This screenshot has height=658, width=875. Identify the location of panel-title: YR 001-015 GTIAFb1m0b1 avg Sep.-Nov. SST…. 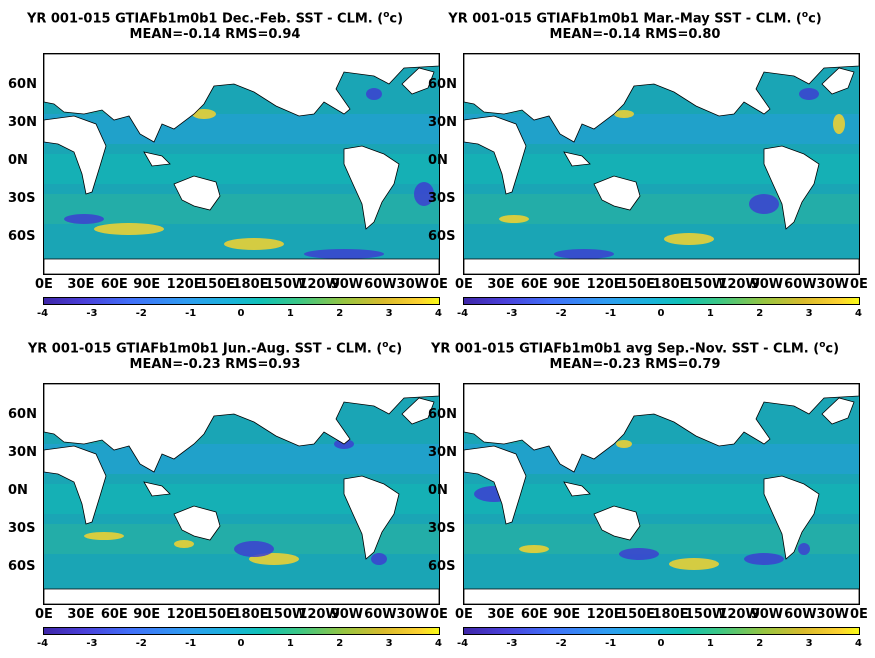
(635, 347).